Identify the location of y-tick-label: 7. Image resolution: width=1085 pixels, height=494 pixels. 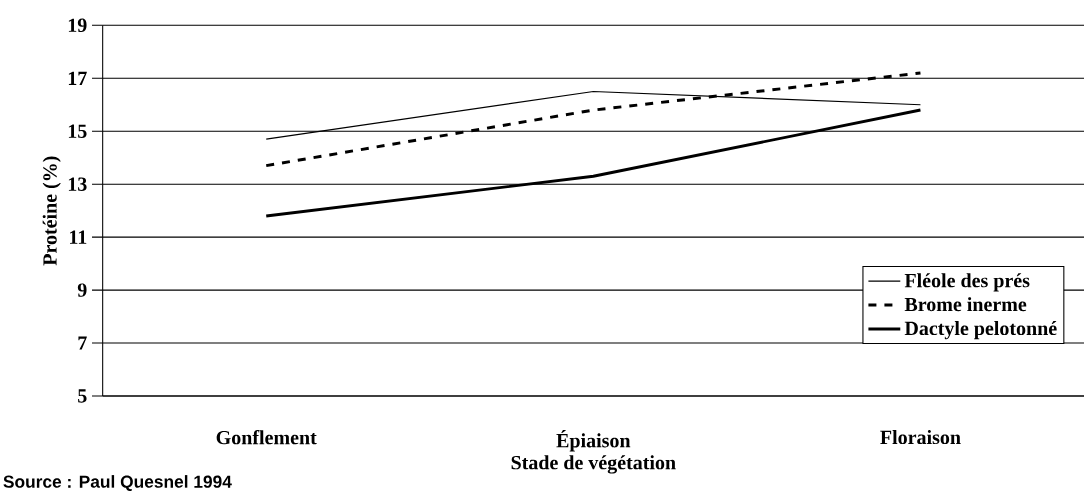
(82, 343).